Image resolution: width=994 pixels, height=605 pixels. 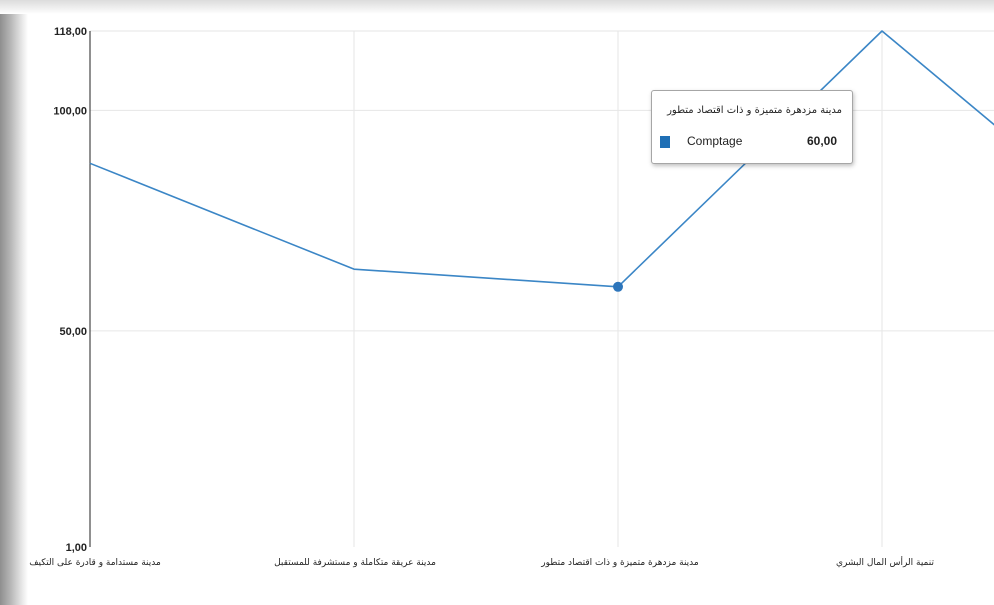 I want to click on x-tick-label: مدينة عريقة متكاملة و مستشرفة للمستقبل, so click(x=355, y=563).